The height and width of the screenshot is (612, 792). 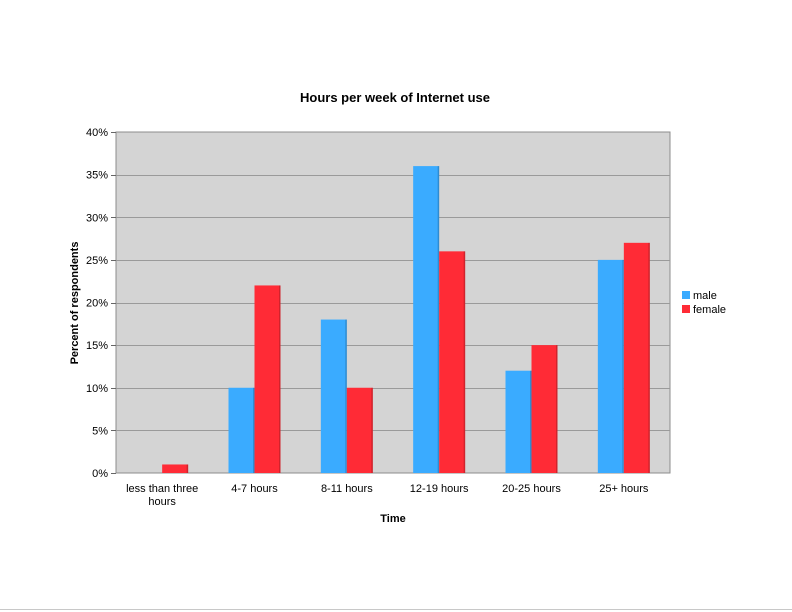 I want to click on y-tick-label: 5%, so click(x=100, y=431).